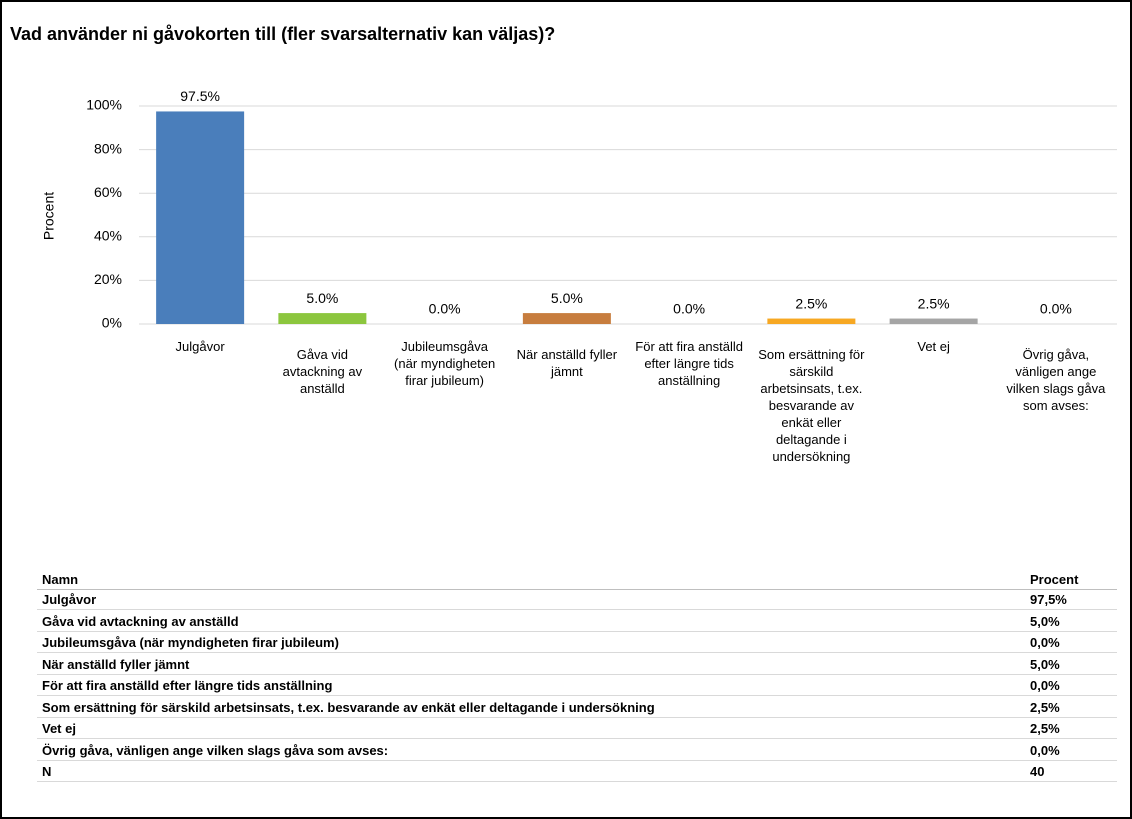 Image resolution: width=1132 pixels, height=819 pixels. What do you see at coordinates (140, 621) in the screenshot?
I see `table-cell: Gåva vid avtackning av anställd` at bounding box center [140, 621].